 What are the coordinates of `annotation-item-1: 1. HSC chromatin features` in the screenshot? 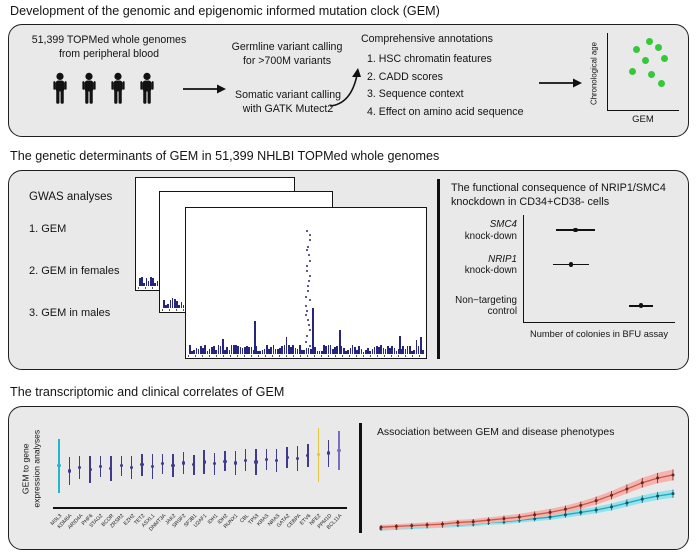 It's located at (429, 59).